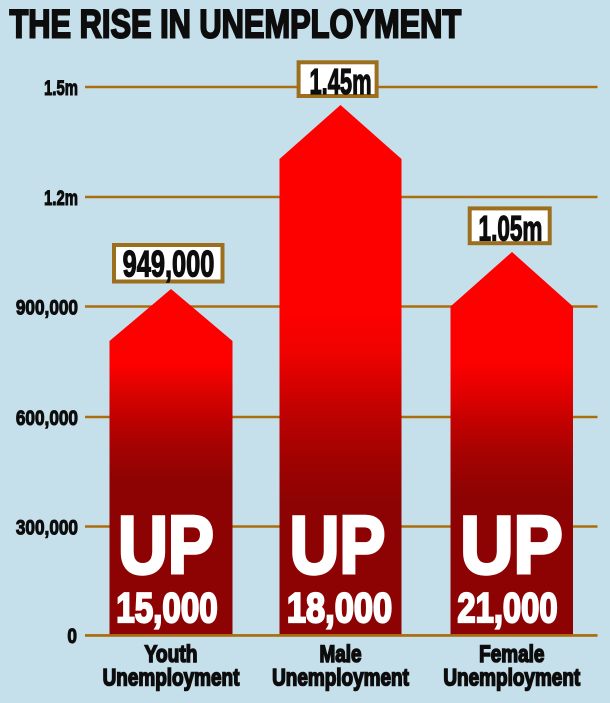 This screenshot has height=703, width=610. Describe the element at coordinates (511, 228) in the screenshot. I see `svg-text: 1.05m` at that location.